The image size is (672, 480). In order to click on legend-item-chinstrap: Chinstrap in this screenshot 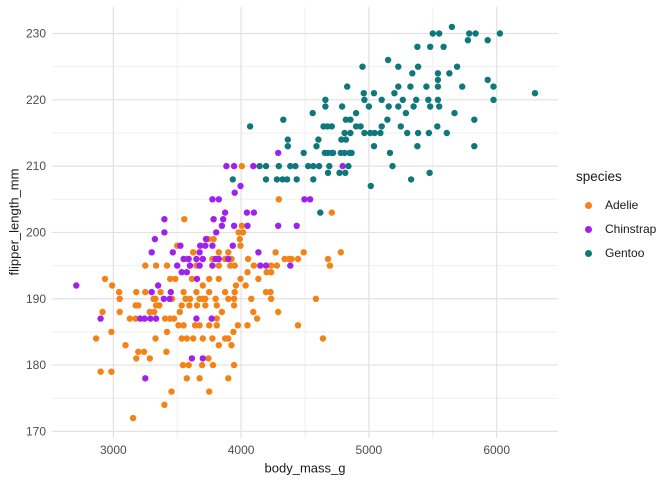, I will do `click(616, 229)`.